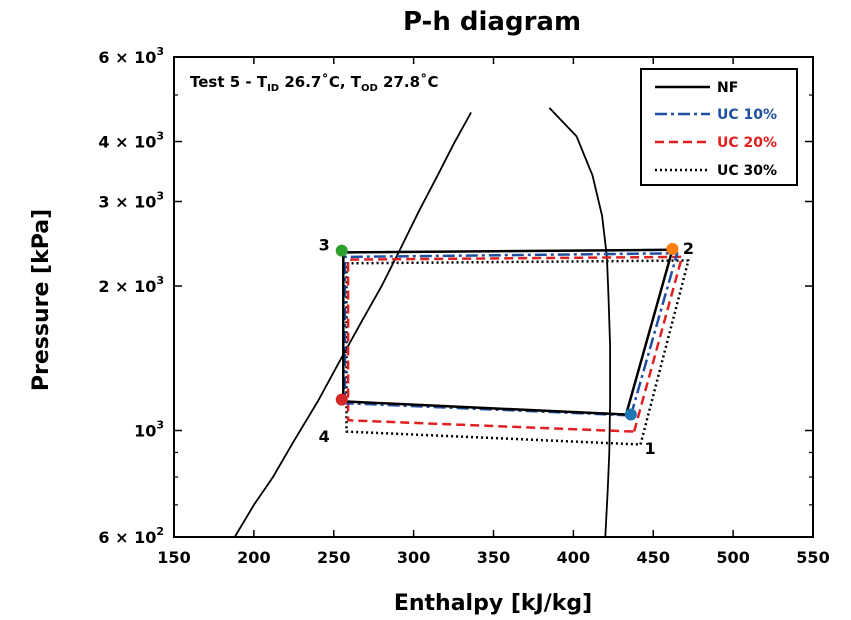 Image resolution: width=851 pixels, height=620 pixels. I want to click on legend: NF UC 10% UC 20% UC 30%, so click(719, 127).